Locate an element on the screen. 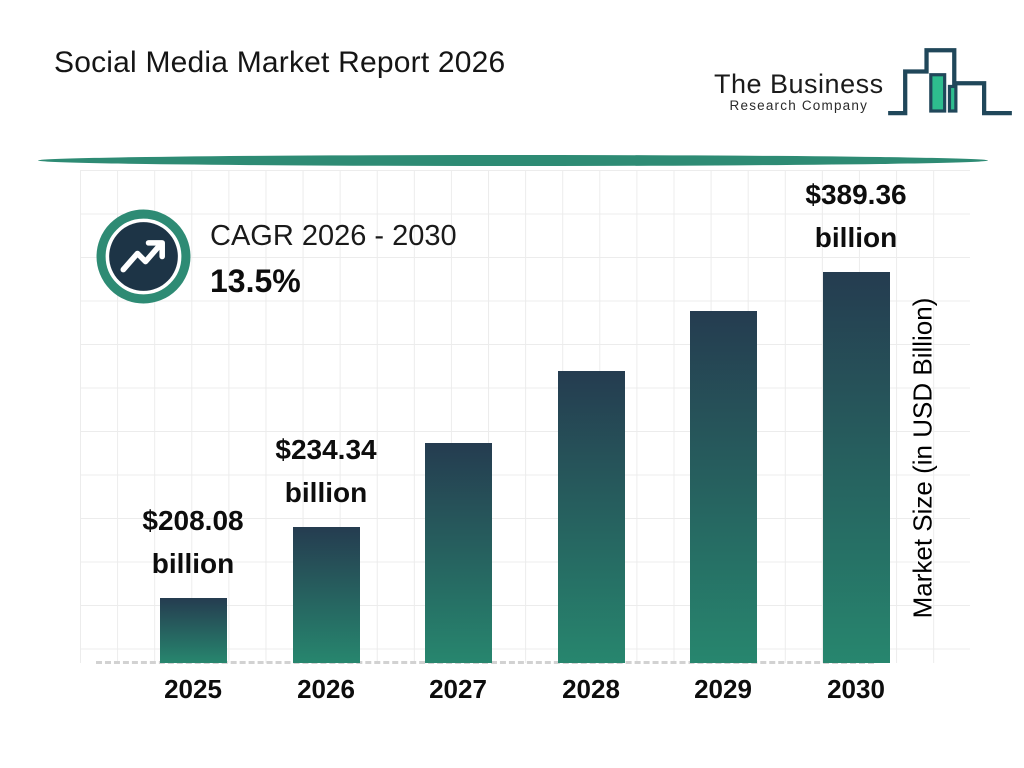 Image resolution: width=1024 pixels, height=768 pixels. cagr-badge: CAGR 2026 - 2030 13.5% is located at coordinates (333, 259).